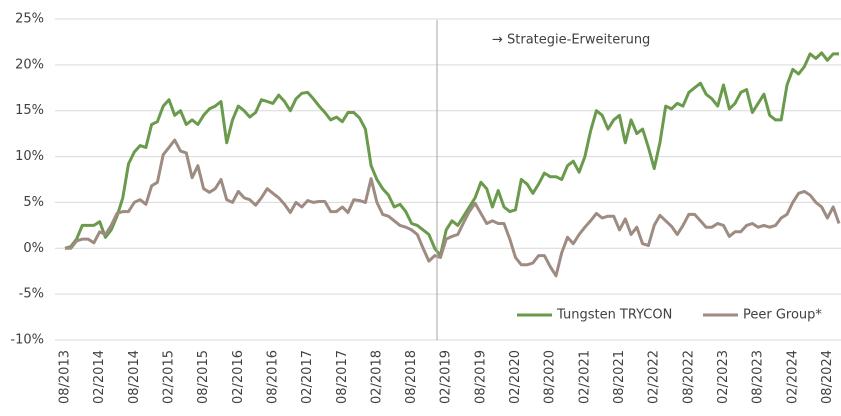 The width and height of the screenshot is (841, 416). What do you see at coordinates (446, 377) in the screenshot?
I see `x-tick-label: 02/2019` at bounding box center [446, 377].